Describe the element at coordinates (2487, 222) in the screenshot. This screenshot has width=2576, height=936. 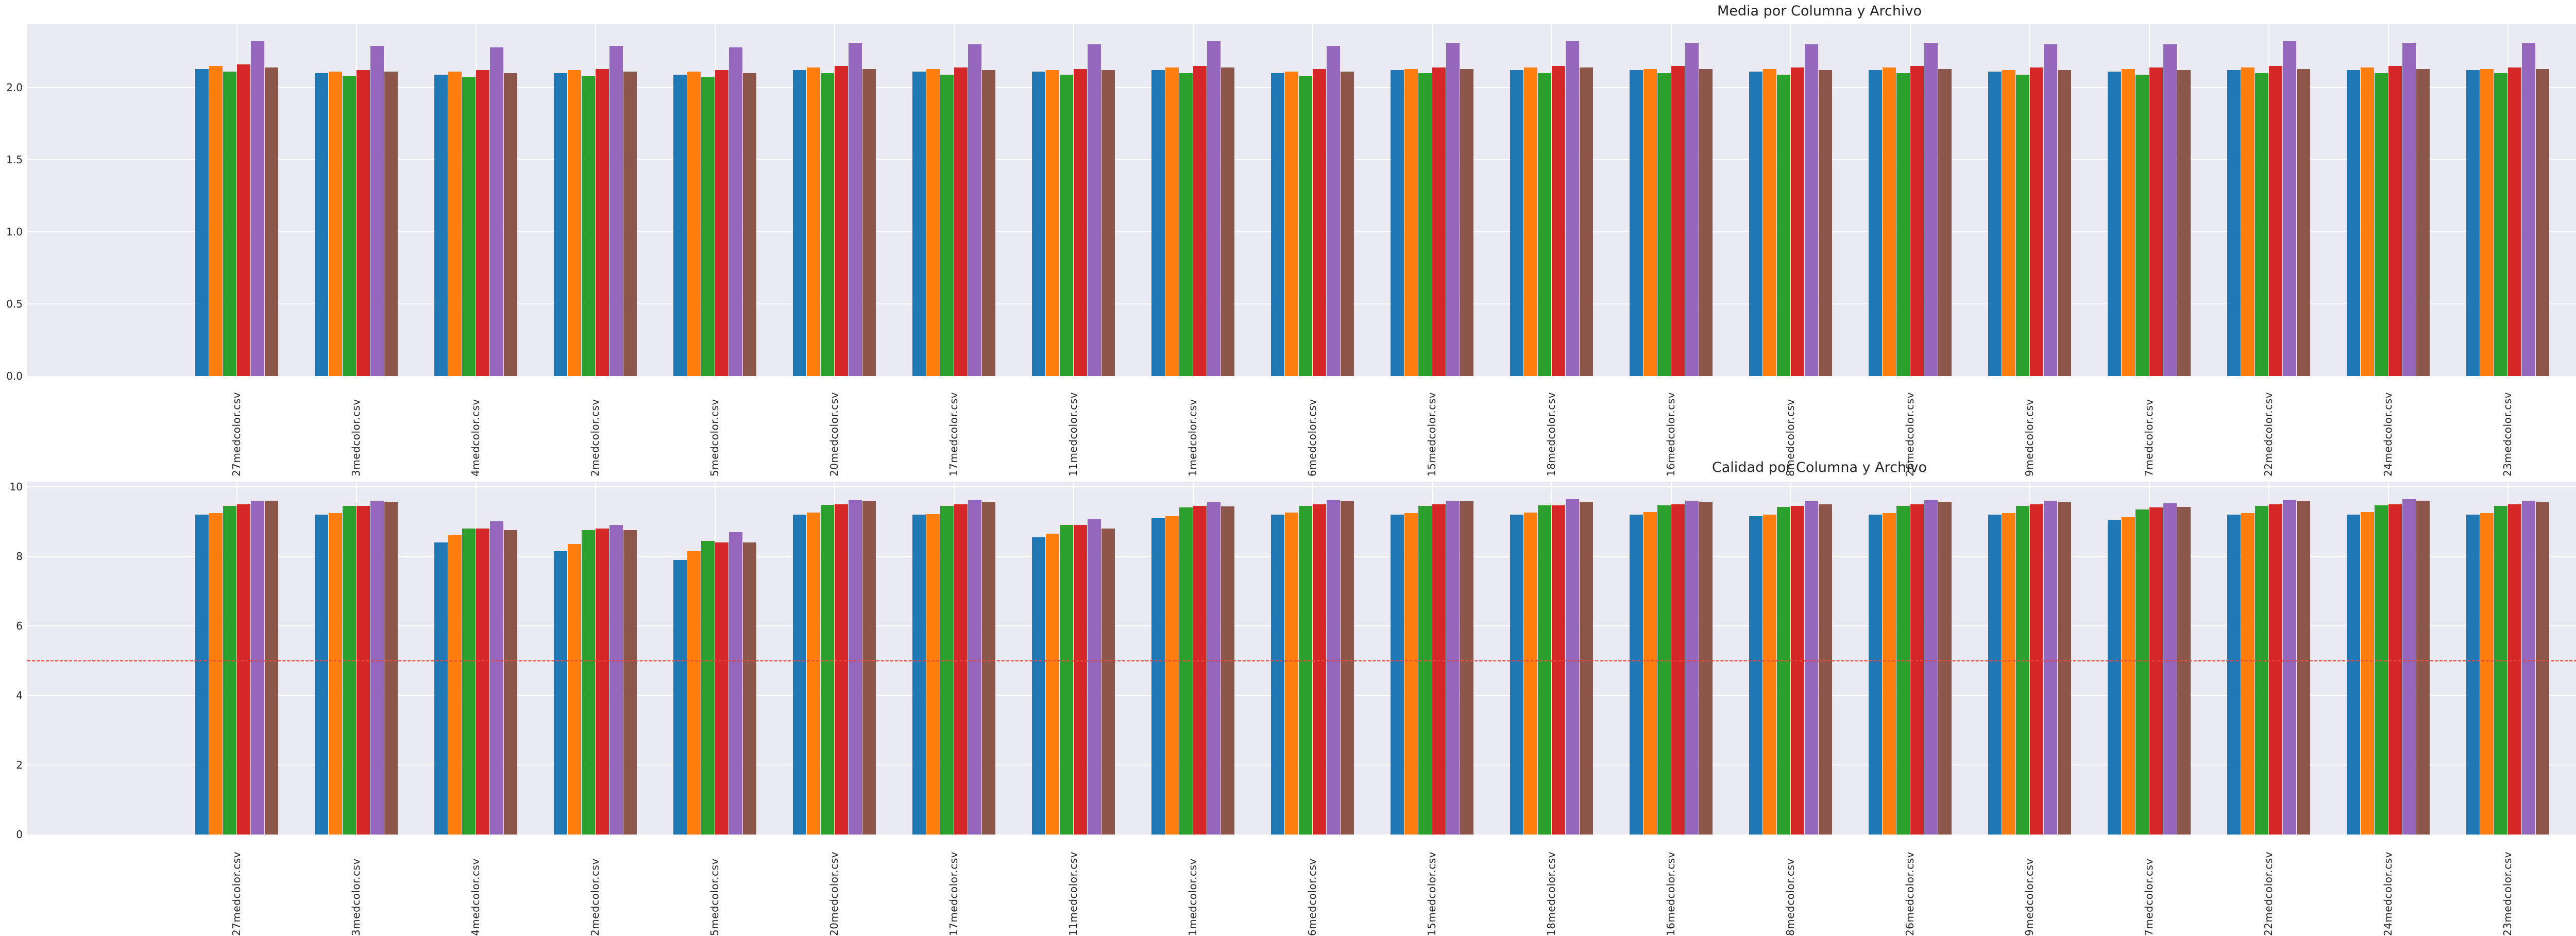
I see `bar-luz2-23medcolor.csv` at that location.